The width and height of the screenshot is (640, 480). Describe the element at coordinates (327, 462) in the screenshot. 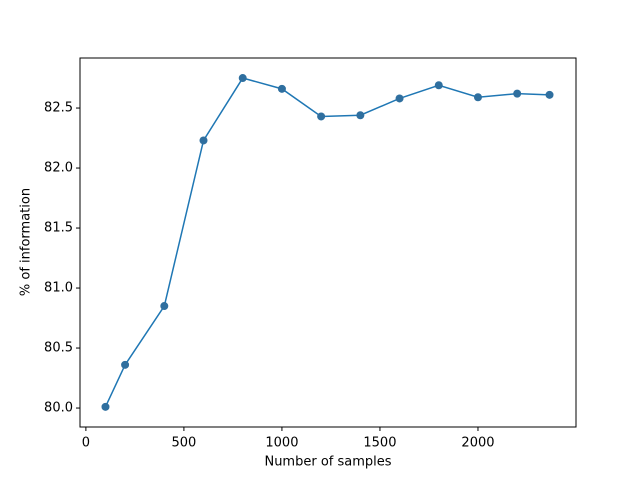

I see `x-axis-label: Number of samples` at that location.